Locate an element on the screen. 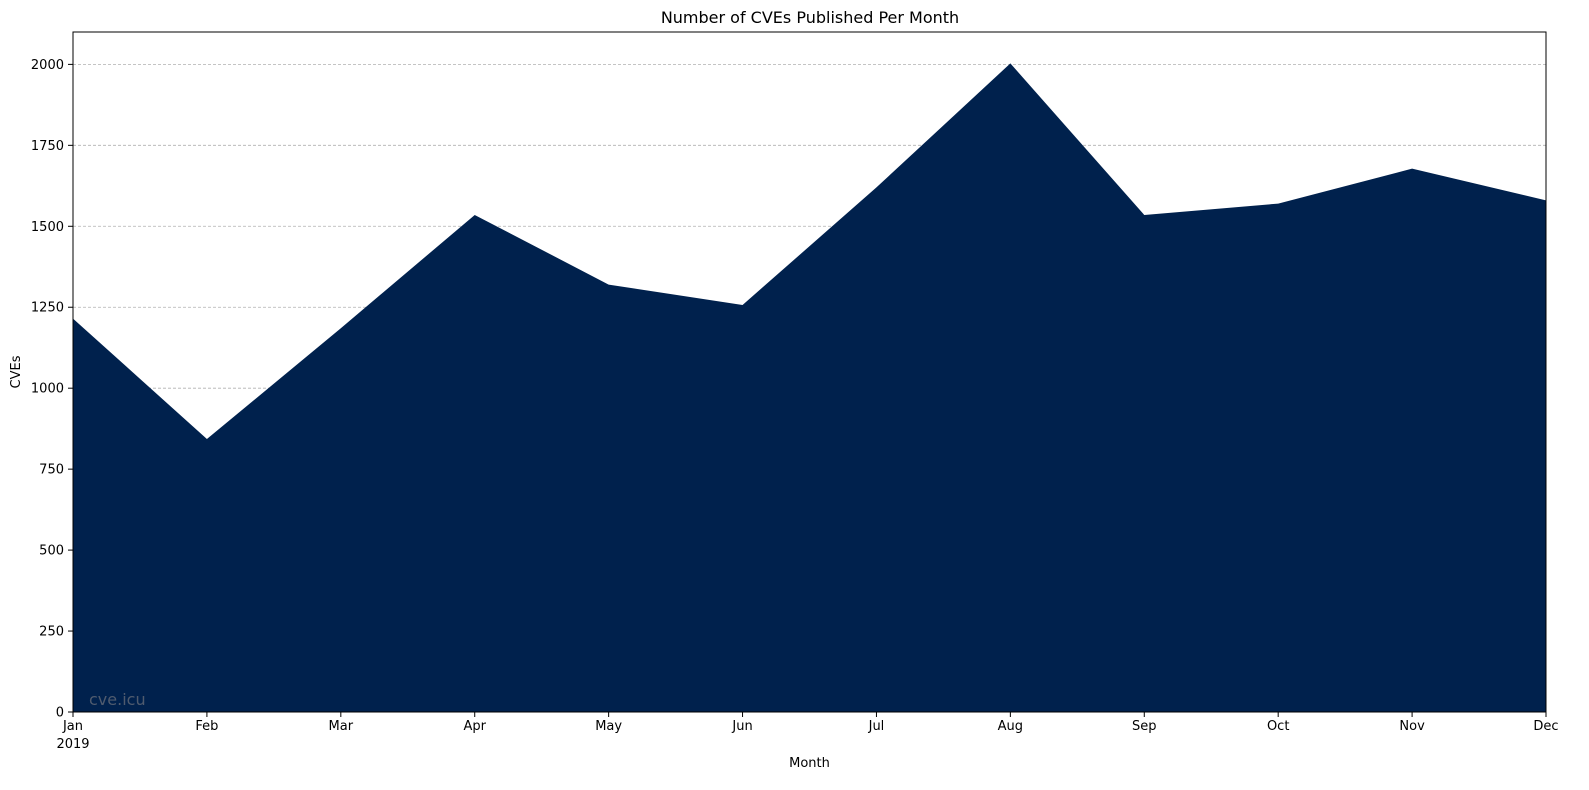  y-tick-label: 1000 is located at coordinates (47, 389).